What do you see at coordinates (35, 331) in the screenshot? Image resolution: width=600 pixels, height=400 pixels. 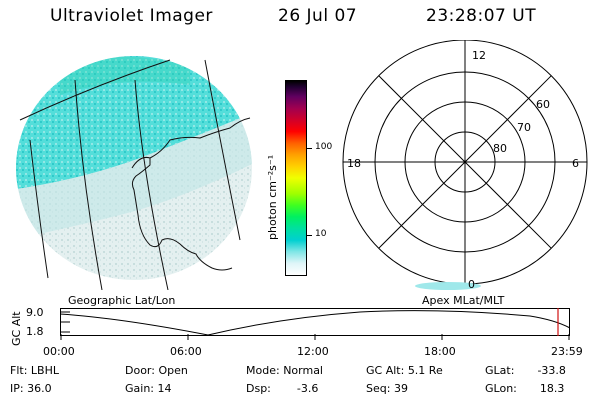 I see `gc-alt-min: 1.8` at bounding box center [35, 331].